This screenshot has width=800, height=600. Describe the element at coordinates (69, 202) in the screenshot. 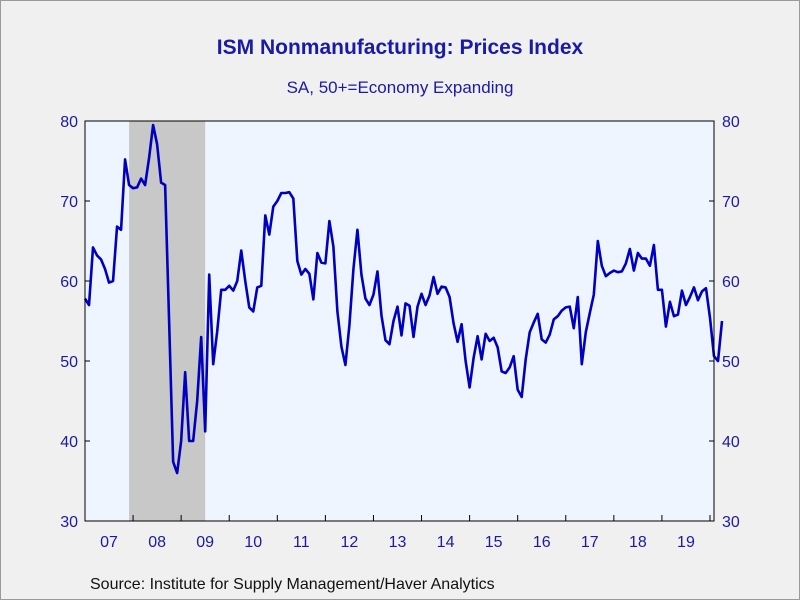

I see `y-tick-label-left: 70` at that location.